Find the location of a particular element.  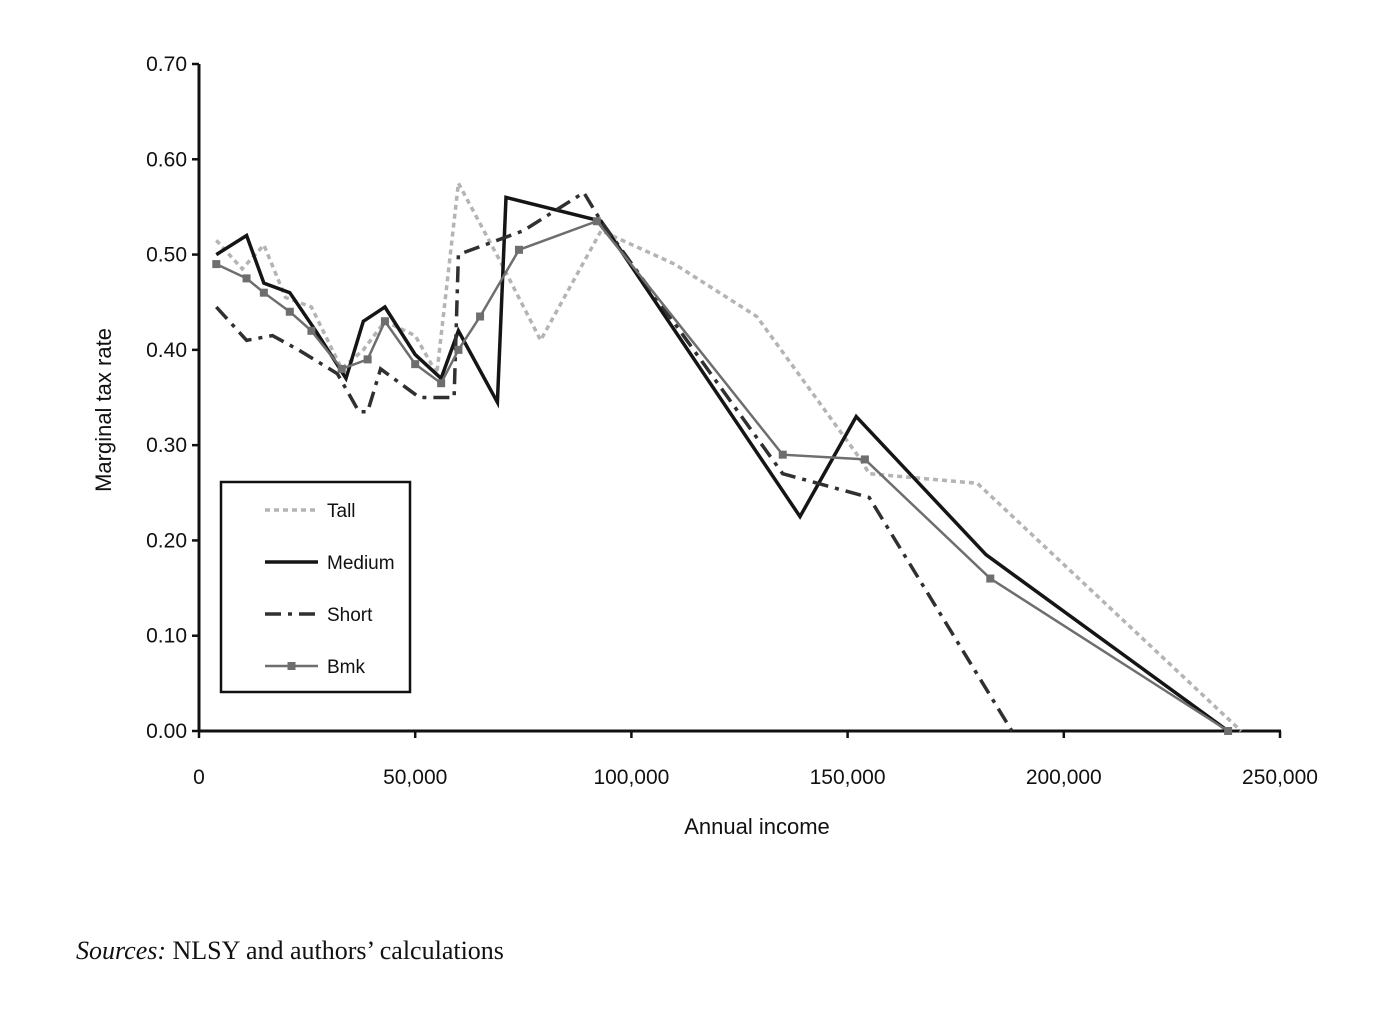

y-tick-label: 0.10 is located at coordinates (166, 636).